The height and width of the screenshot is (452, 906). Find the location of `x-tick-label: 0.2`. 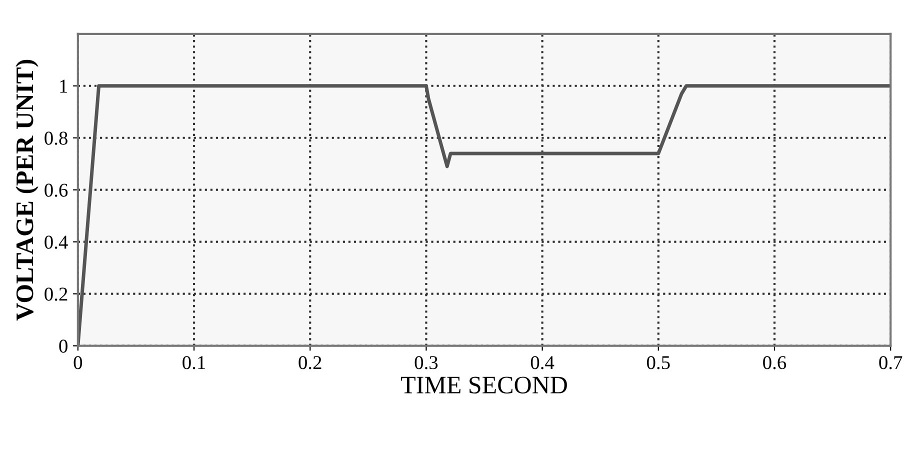

x-tick-label: 0.2 is located at coordinates (310, 363).